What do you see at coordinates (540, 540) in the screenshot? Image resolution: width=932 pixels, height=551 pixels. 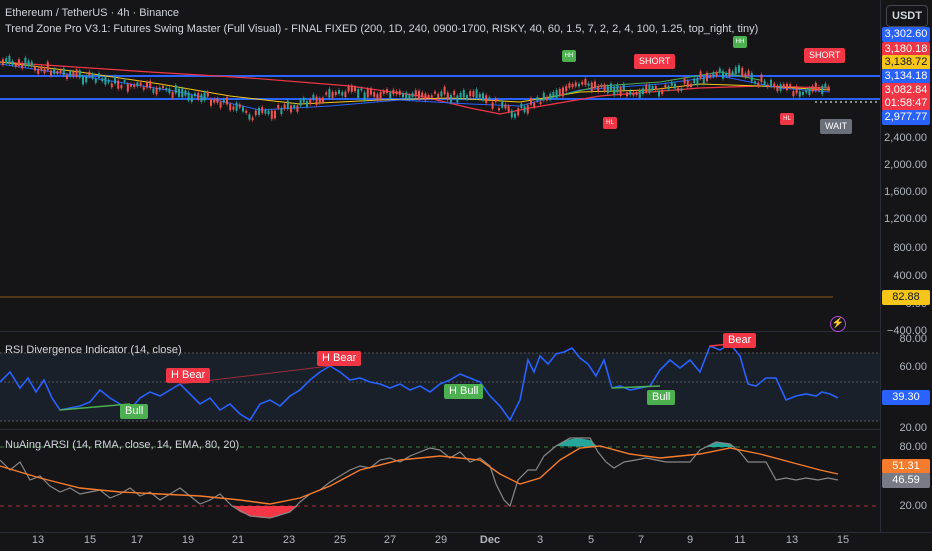 I see `time-tick: 3` at bounding box center [540, 540].